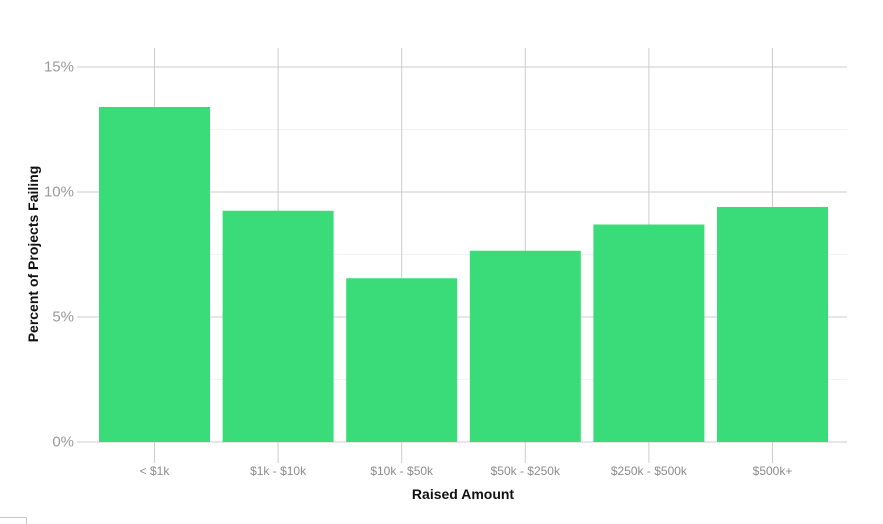 The image size is (883, 524). Describe the element at coordinates (525, 471) in the screenshot. I see `x-tick-label: $50k - $250k` at that location.